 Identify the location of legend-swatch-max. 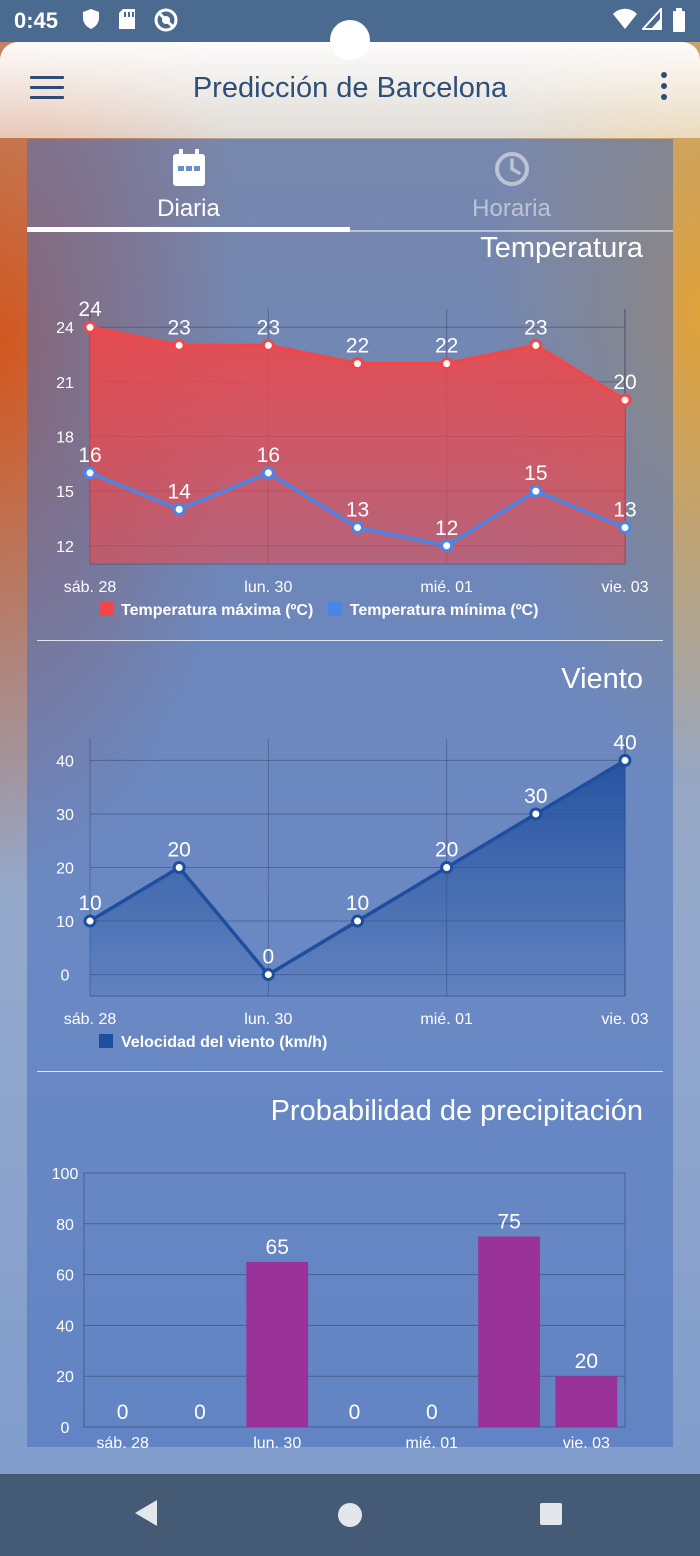
(106, 609).